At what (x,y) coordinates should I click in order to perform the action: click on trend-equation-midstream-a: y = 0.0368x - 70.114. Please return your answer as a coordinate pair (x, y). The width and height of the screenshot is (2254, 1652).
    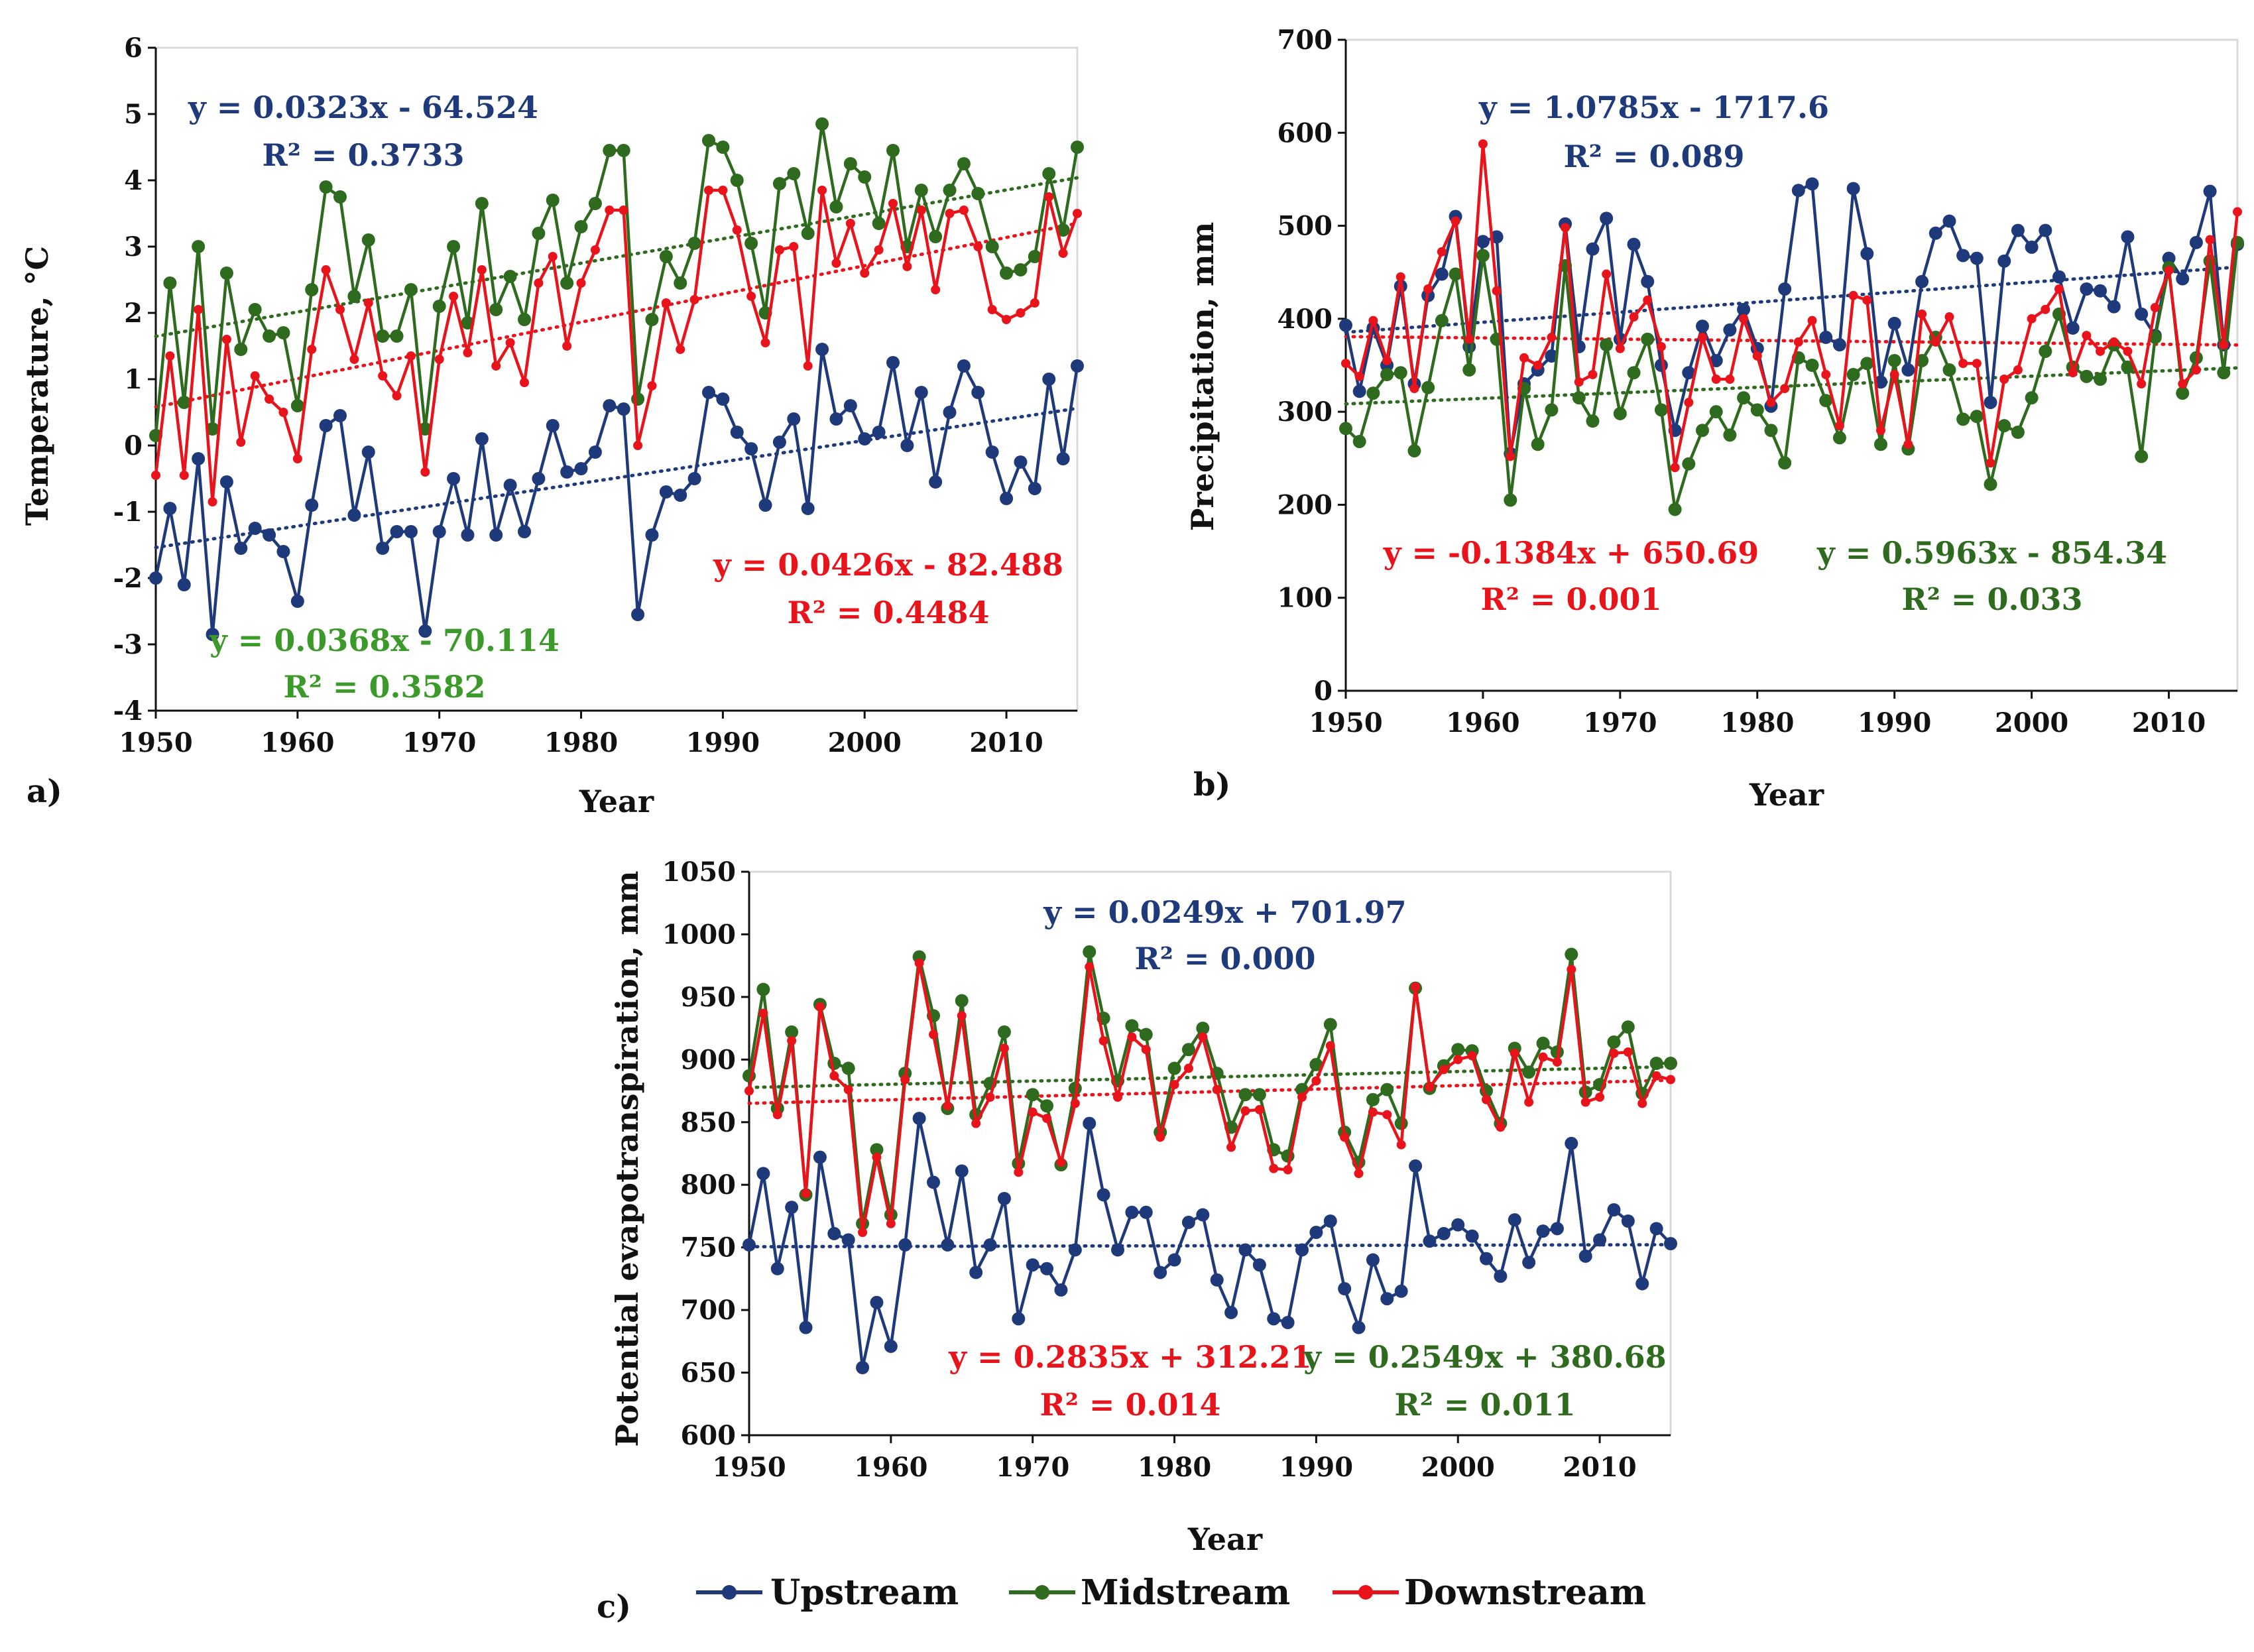
    Looking at the image, I should click on (384, 640).